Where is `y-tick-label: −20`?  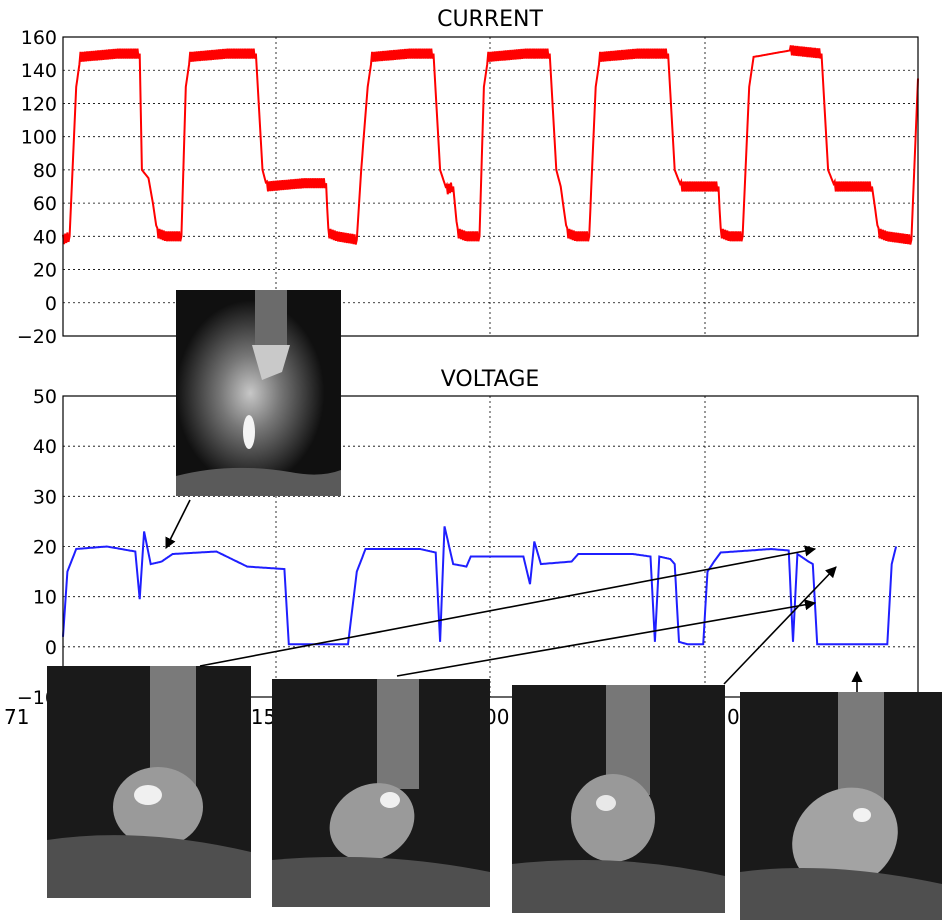
y-tick-label: −20 is located at coordinates (37, 337).